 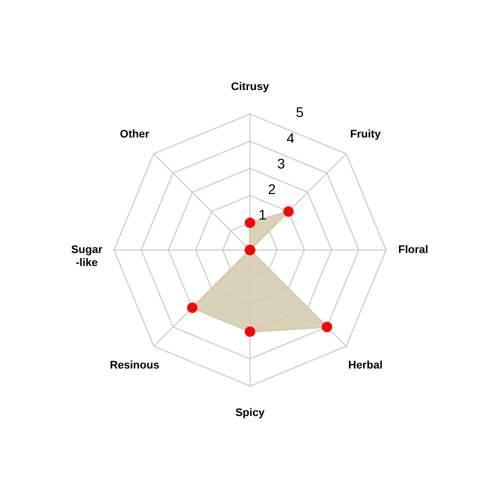 I want to click on spoke-label: Floral, so click(x=413, y=250).